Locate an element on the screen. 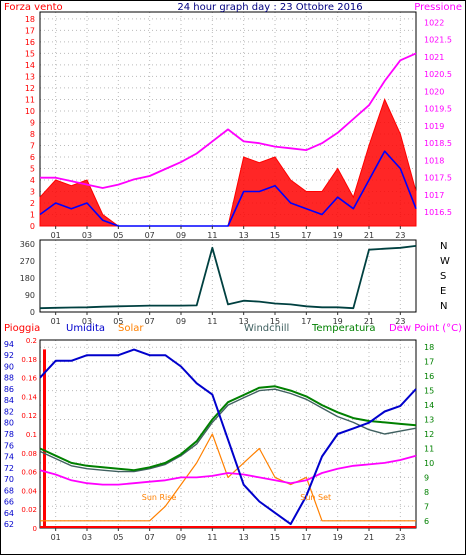 Image resolution: width=466 pixels, height=555 pixels. rain-tick-label: 0.16 is located at coordinates (29, 379).